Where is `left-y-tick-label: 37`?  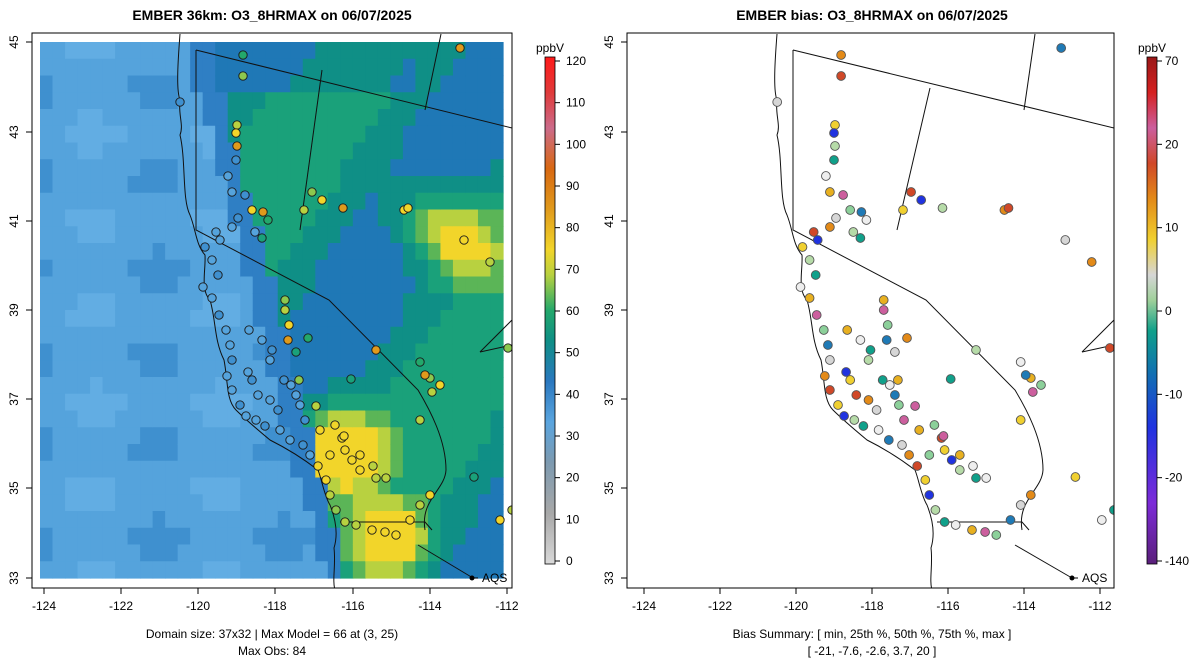
left-y-tick-label: 37 is located at coordinates (14, 399).